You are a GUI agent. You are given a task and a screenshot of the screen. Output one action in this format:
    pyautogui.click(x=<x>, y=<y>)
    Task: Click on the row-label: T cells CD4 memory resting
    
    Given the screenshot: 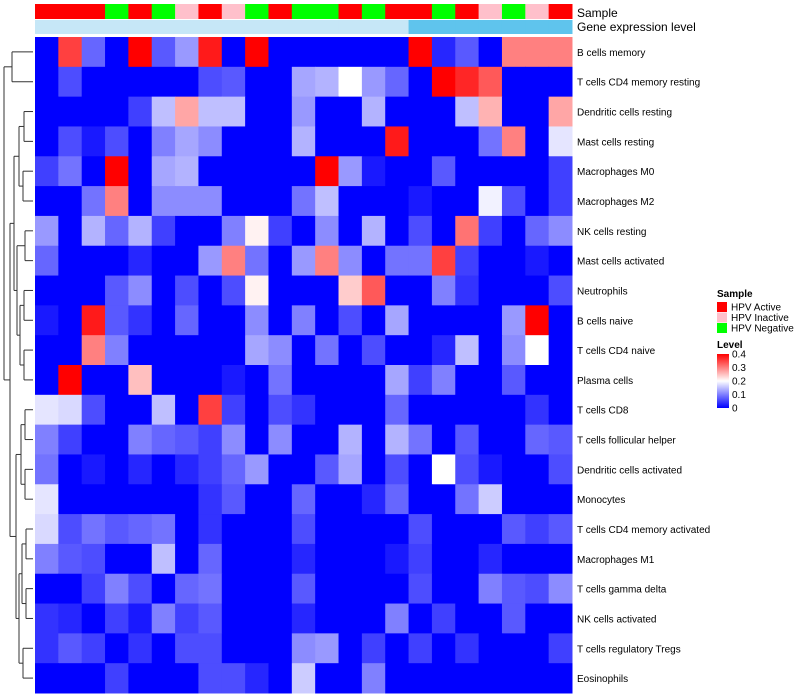 What is the action you would take?
    pyautogui.click(x=638, y=83)
    